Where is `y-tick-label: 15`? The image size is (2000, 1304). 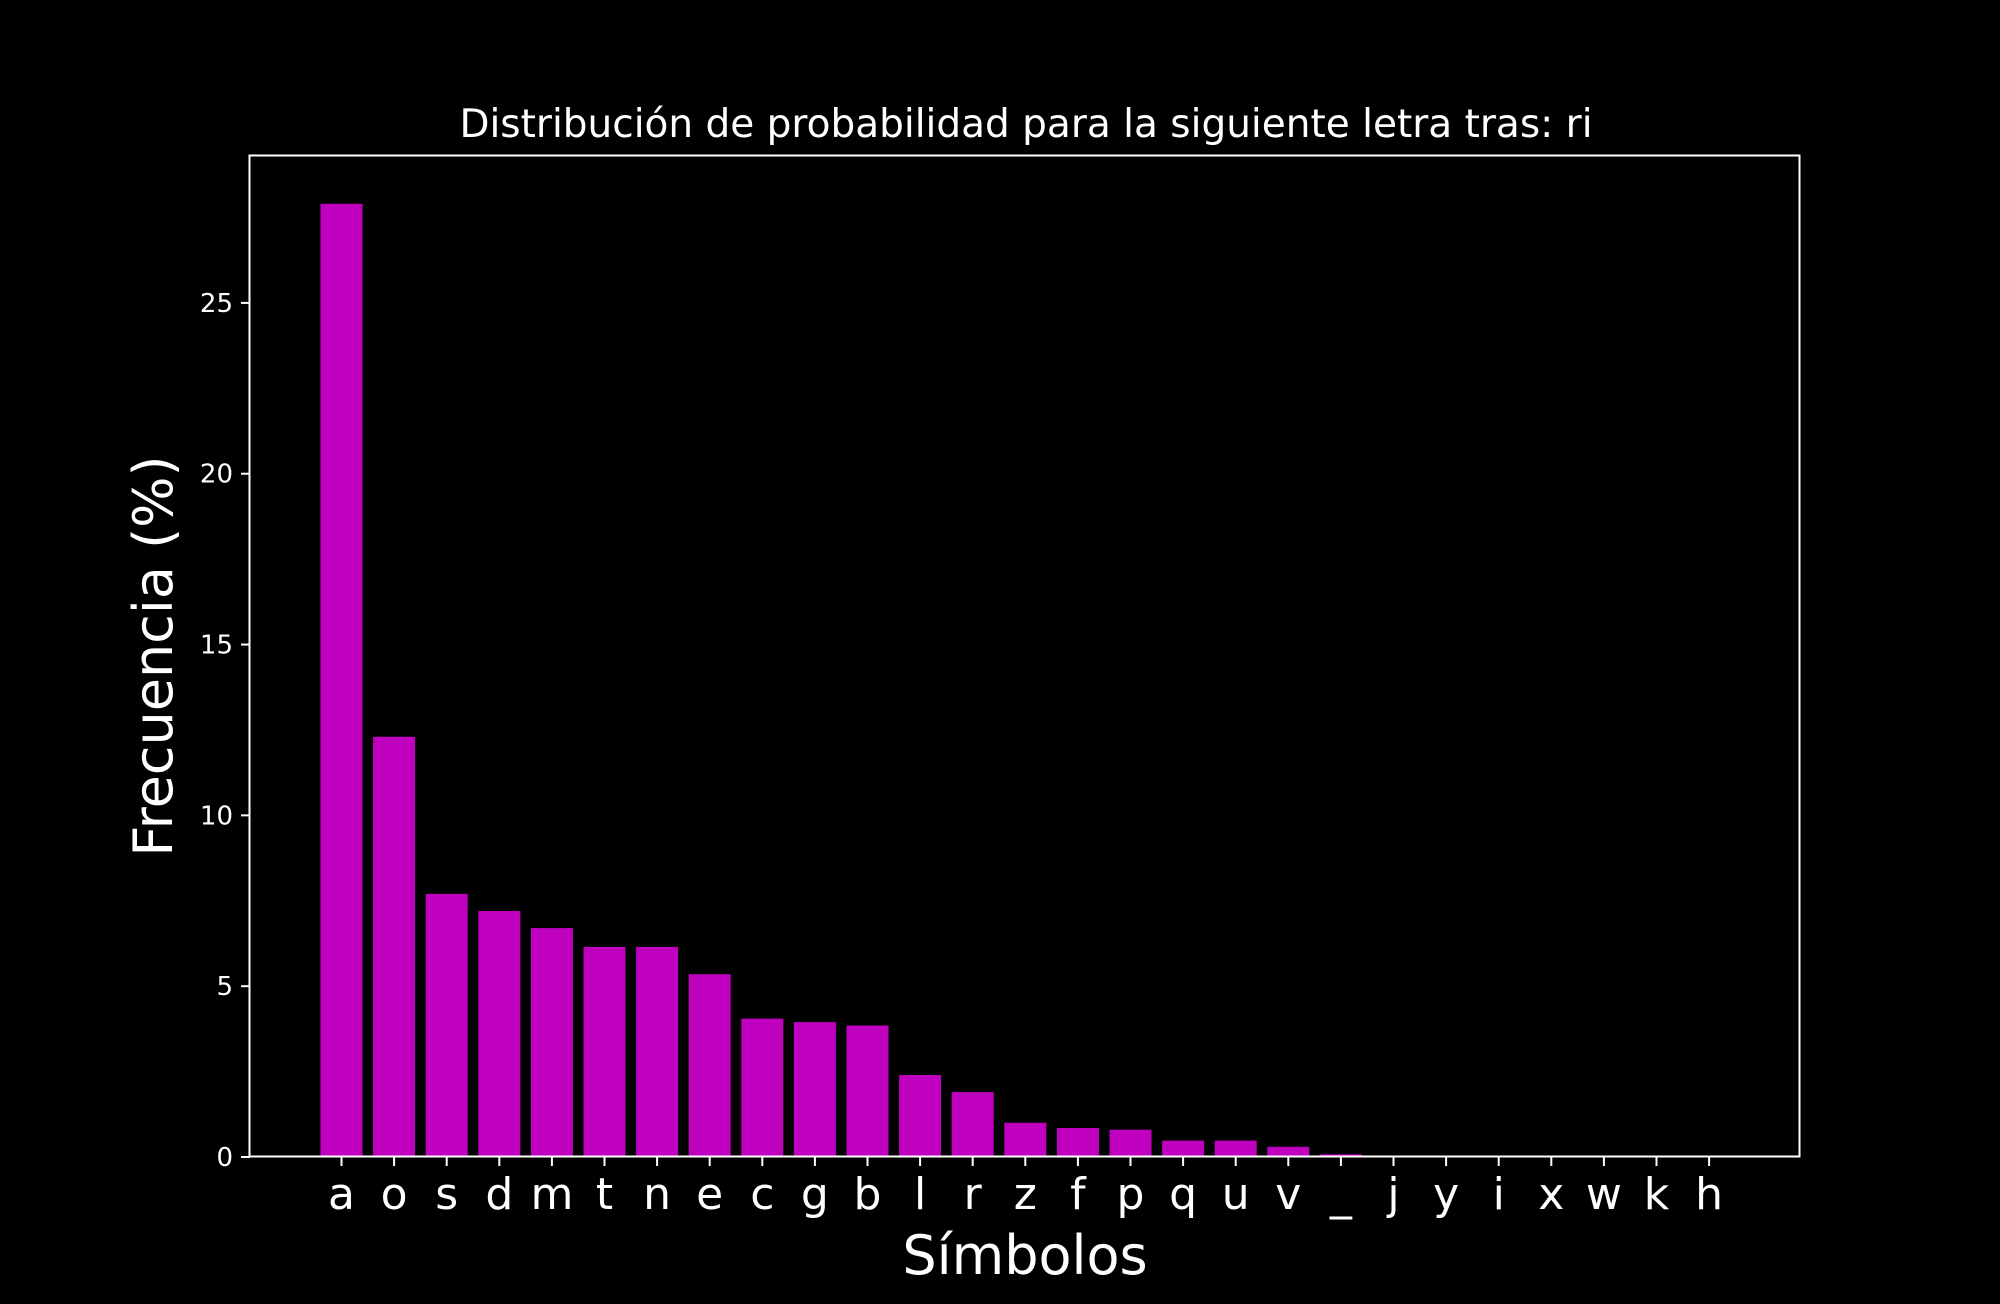 y-tick-label: 15 is located at coordinates (216, 646).